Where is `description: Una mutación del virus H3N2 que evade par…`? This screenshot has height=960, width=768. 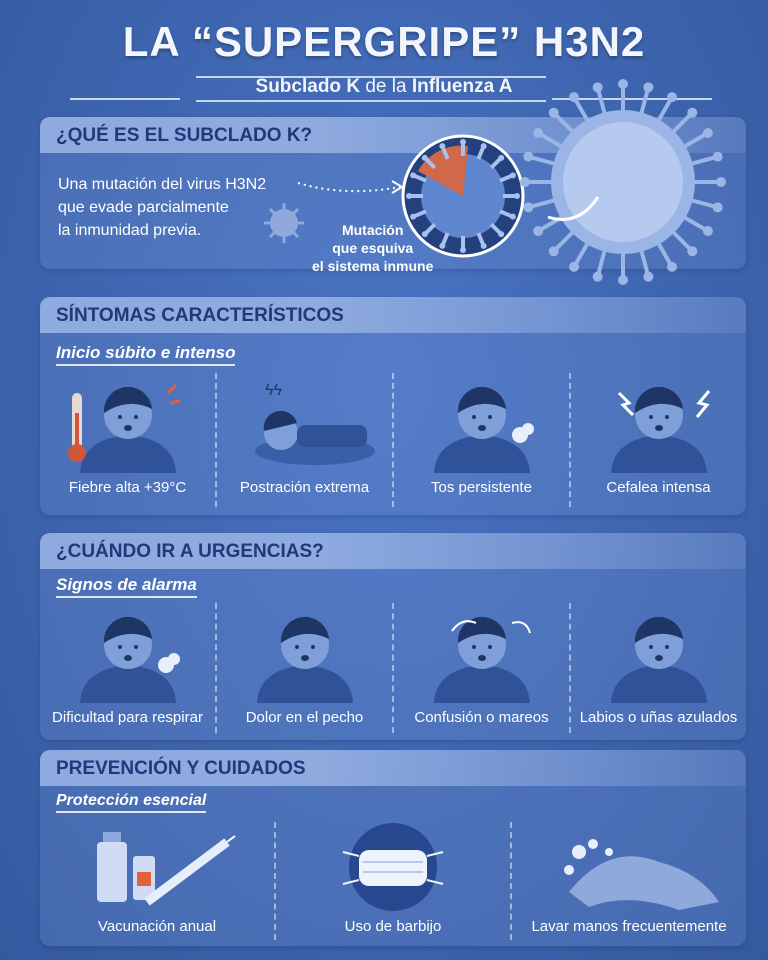 description: Una mutación del virus H3N2 que evade par… is located at coordinates (162, 207).